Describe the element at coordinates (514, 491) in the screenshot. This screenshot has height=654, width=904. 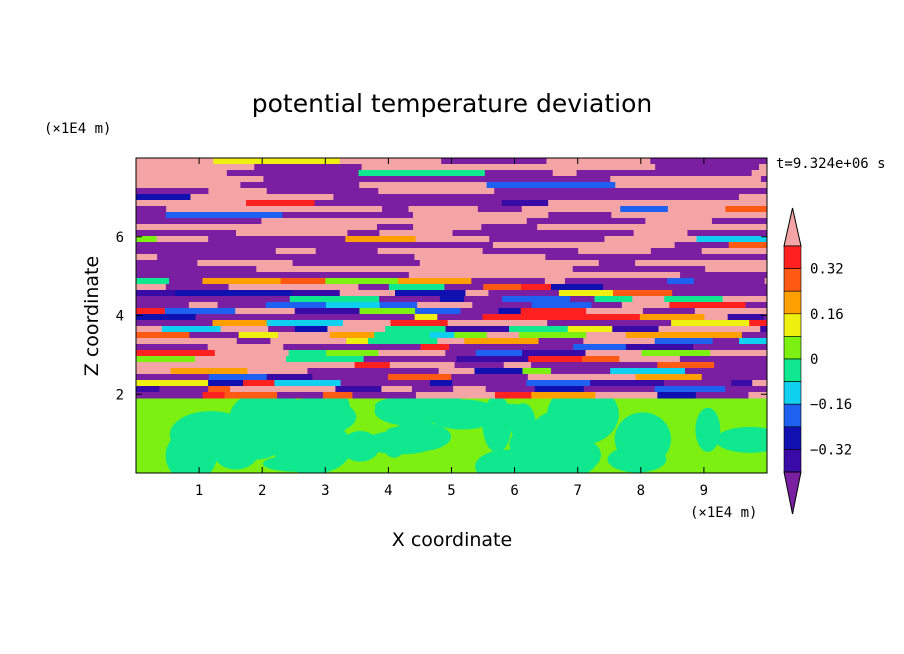
I see `x-tick-label: 6` at that location.